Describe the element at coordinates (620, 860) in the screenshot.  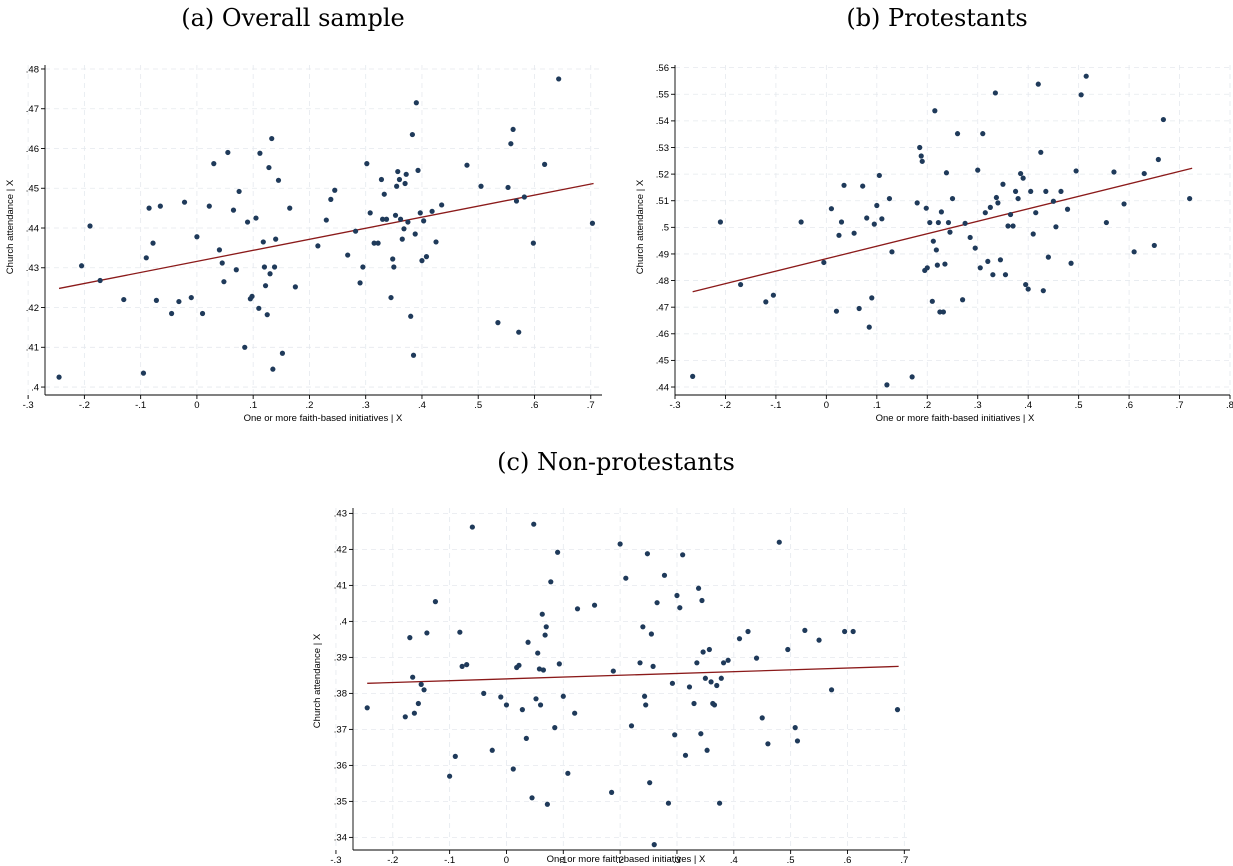
I see `panel-c-xtick-label-5: .2` at that location.